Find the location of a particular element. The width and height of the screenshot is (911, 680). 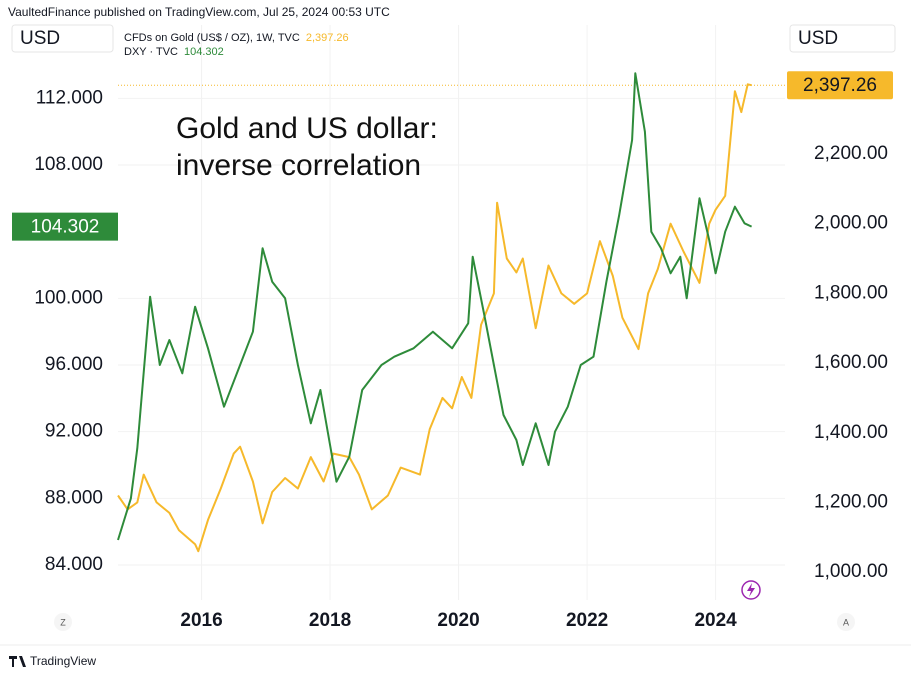

y2-tick-label: 2,200.00 is located at coordinates (851, 153).